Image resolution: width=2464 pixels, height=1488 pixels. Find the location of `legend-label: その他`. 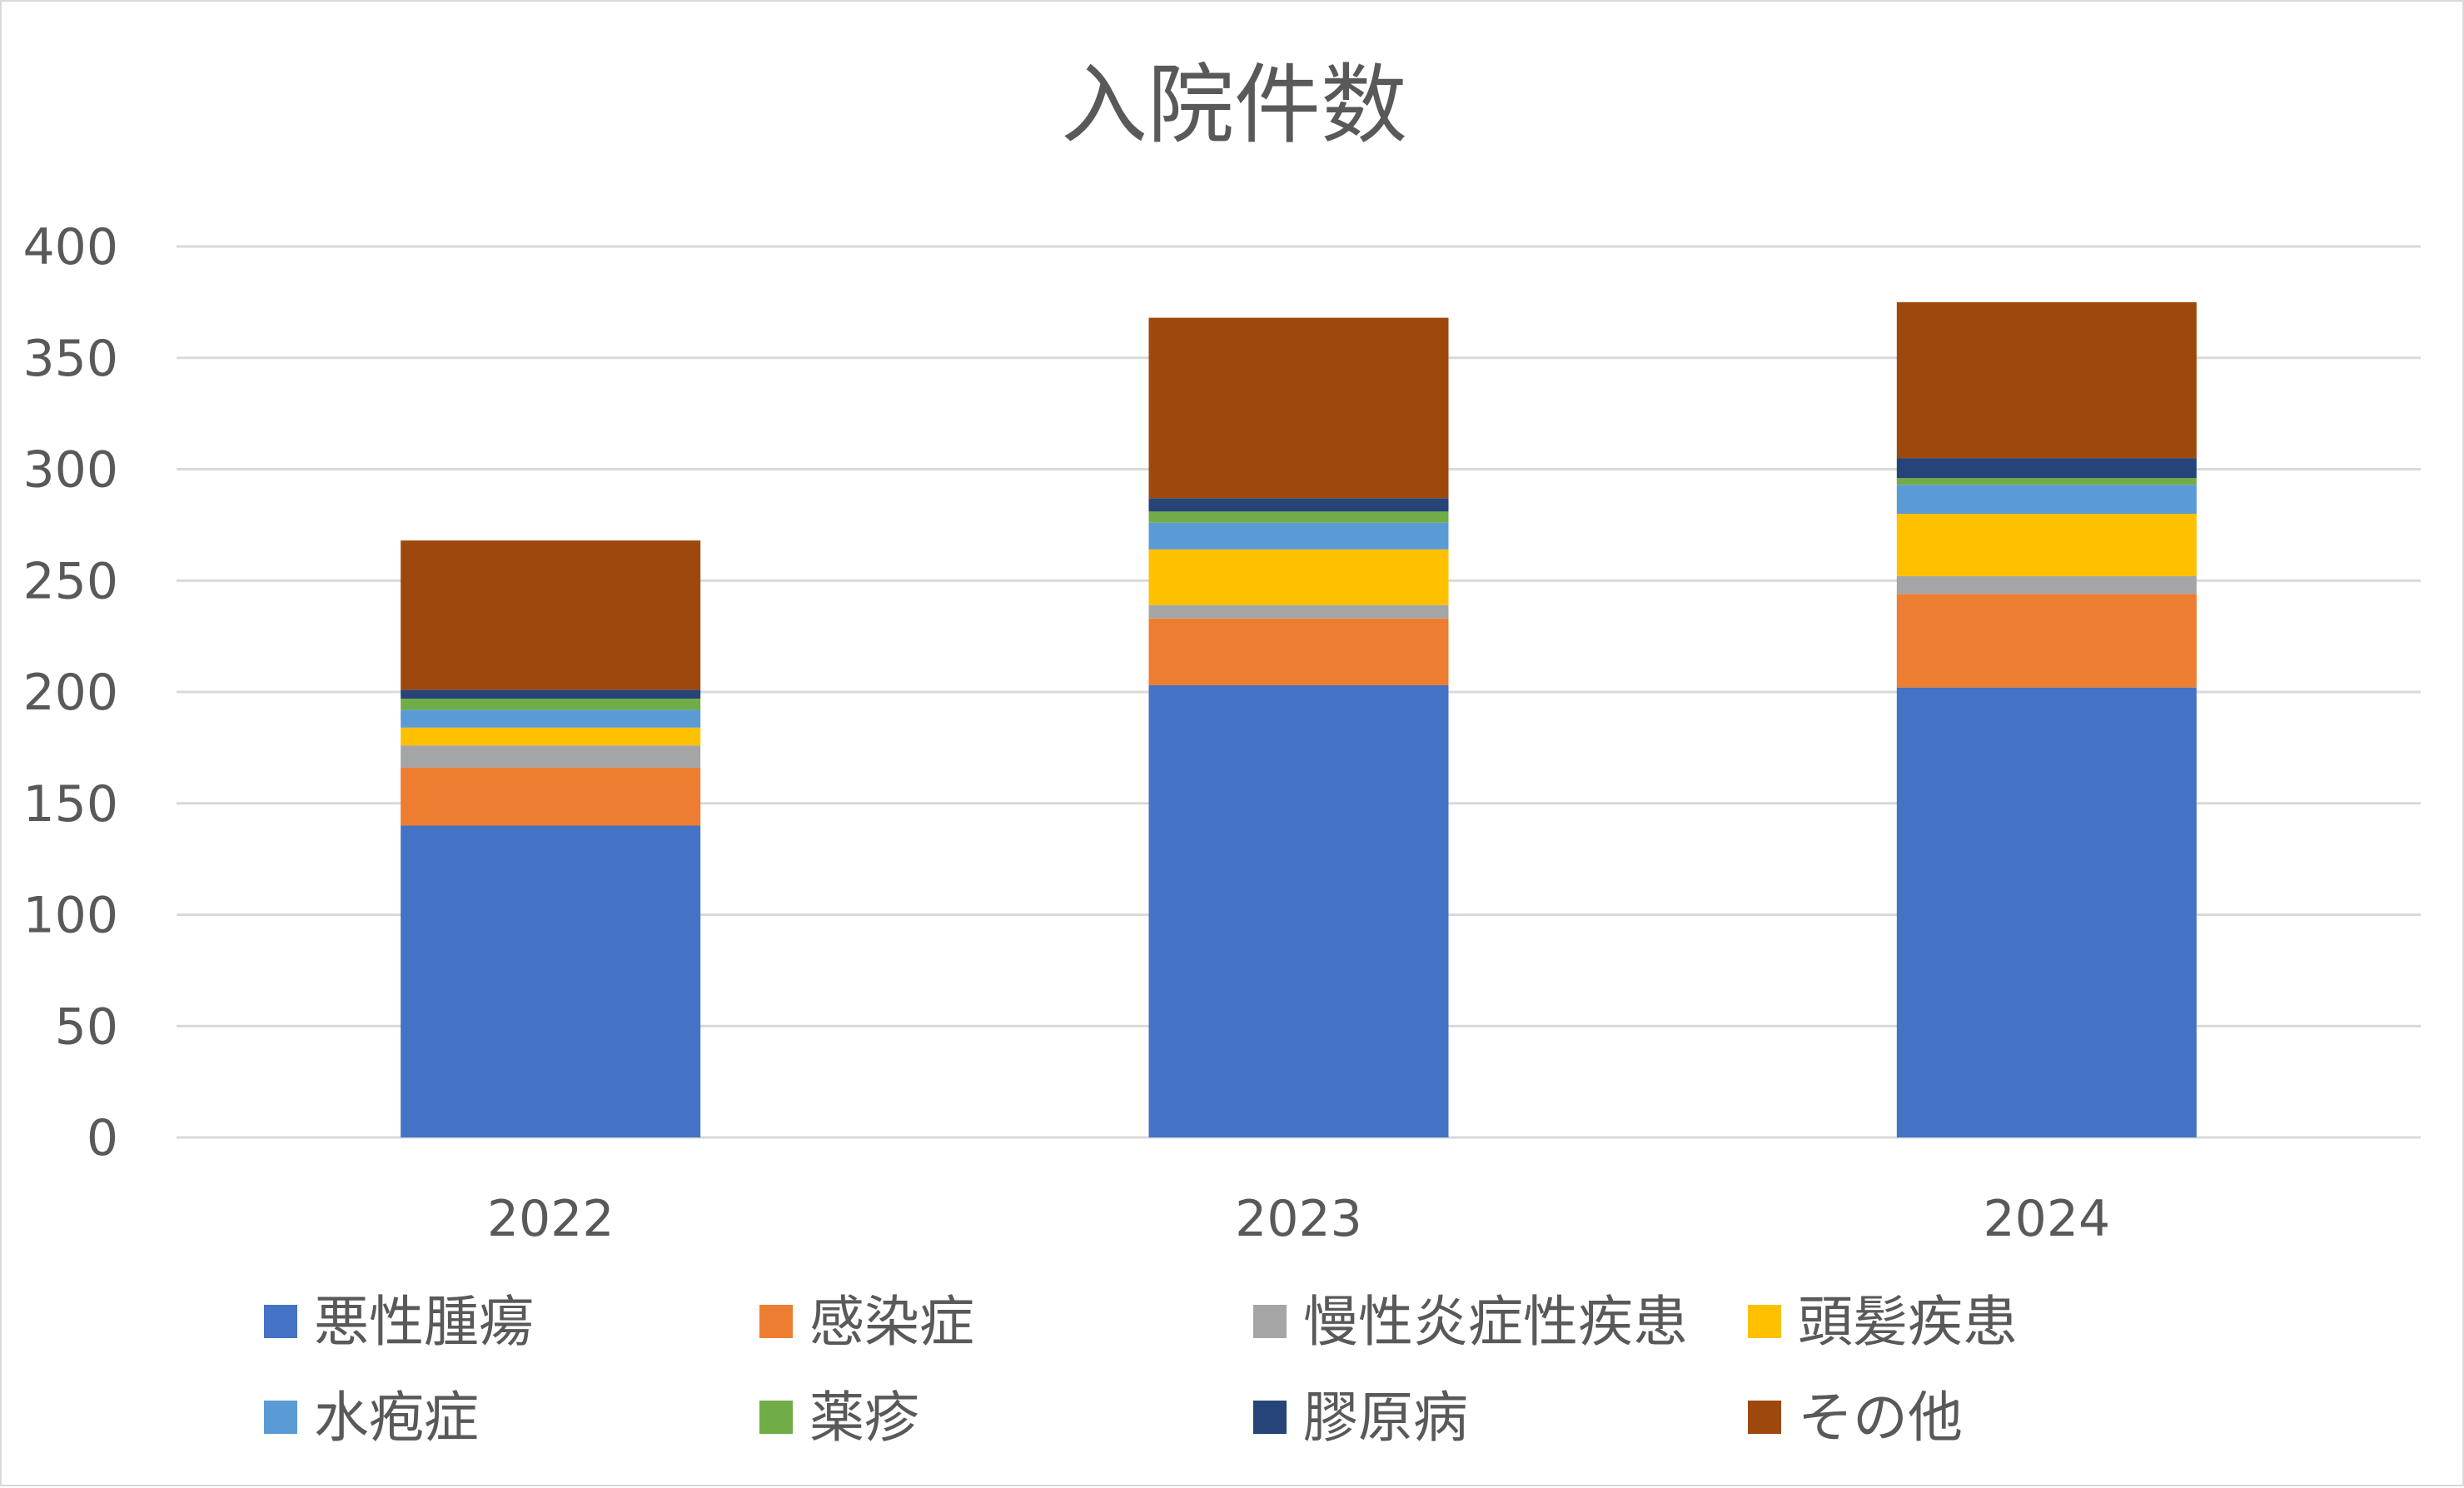

legend-label: その他 is located at coordinates (1881, 1418).